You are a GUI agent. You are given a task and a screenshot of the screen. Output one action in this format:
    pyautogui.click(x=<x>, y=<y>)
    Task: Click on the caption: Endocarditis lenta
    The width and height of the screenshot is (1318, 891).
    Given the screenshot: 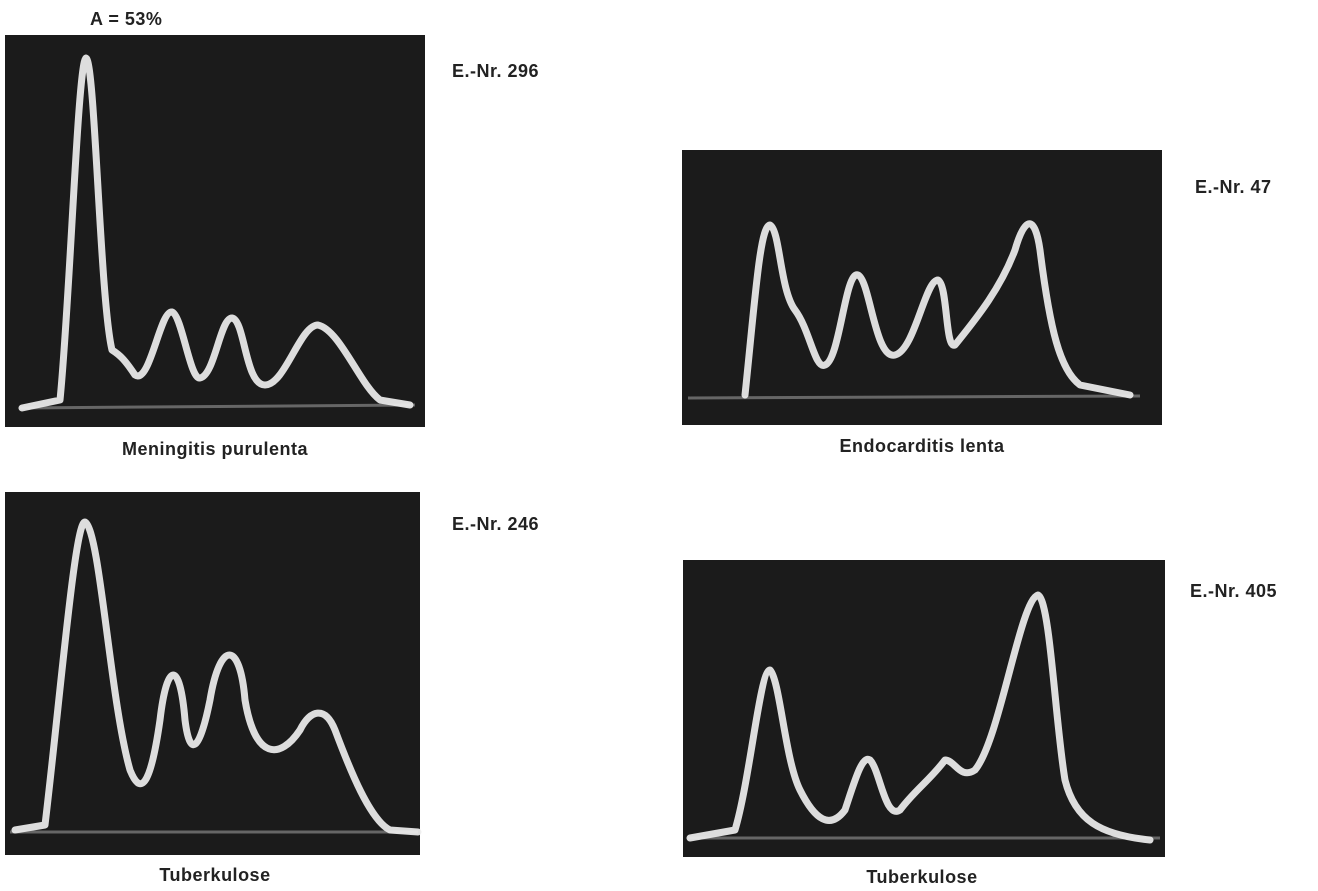 What is the action you would take?
    pyautogui.click(x=922, y=446)
    